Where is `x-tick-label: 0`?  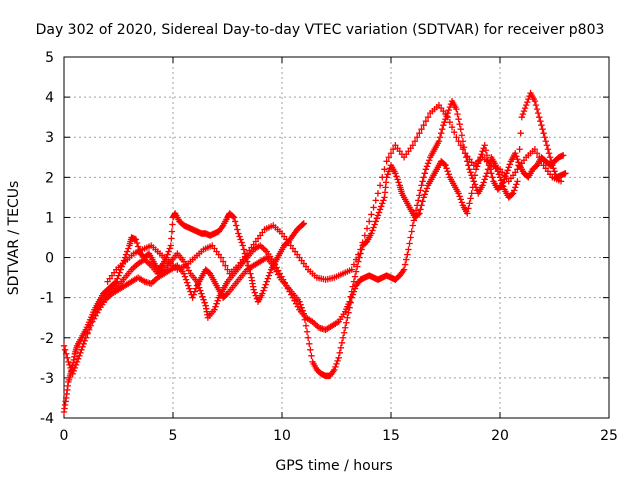 x-tick-label: 0 is located at coordinates (64, 436).